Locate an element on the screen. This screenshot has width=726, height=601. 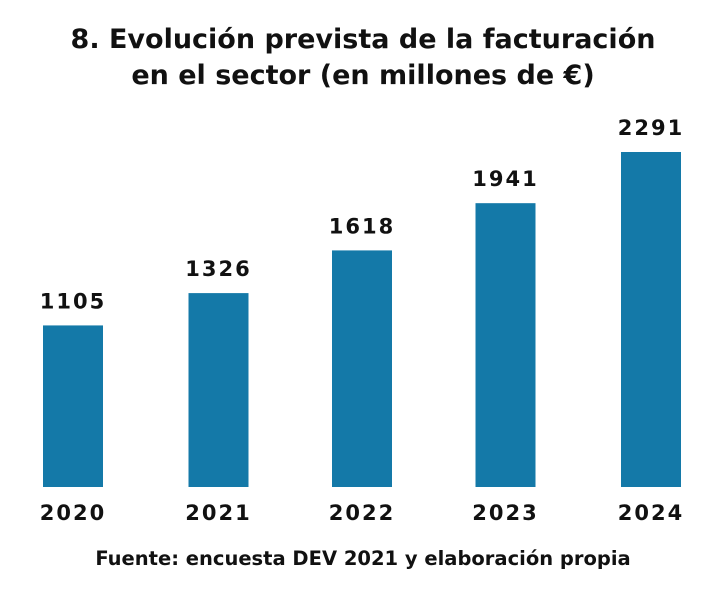
data-label-2024: 2291 is located at coordinates (651, 128).